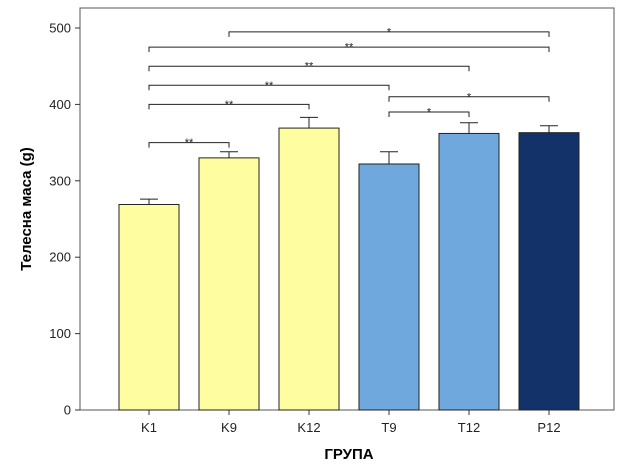 The height and width of the screenshot is (471, 626). Describe the element at coordinates (229, 427) in the screenshot. I see `x-tick-label-k9: K9` at that location.